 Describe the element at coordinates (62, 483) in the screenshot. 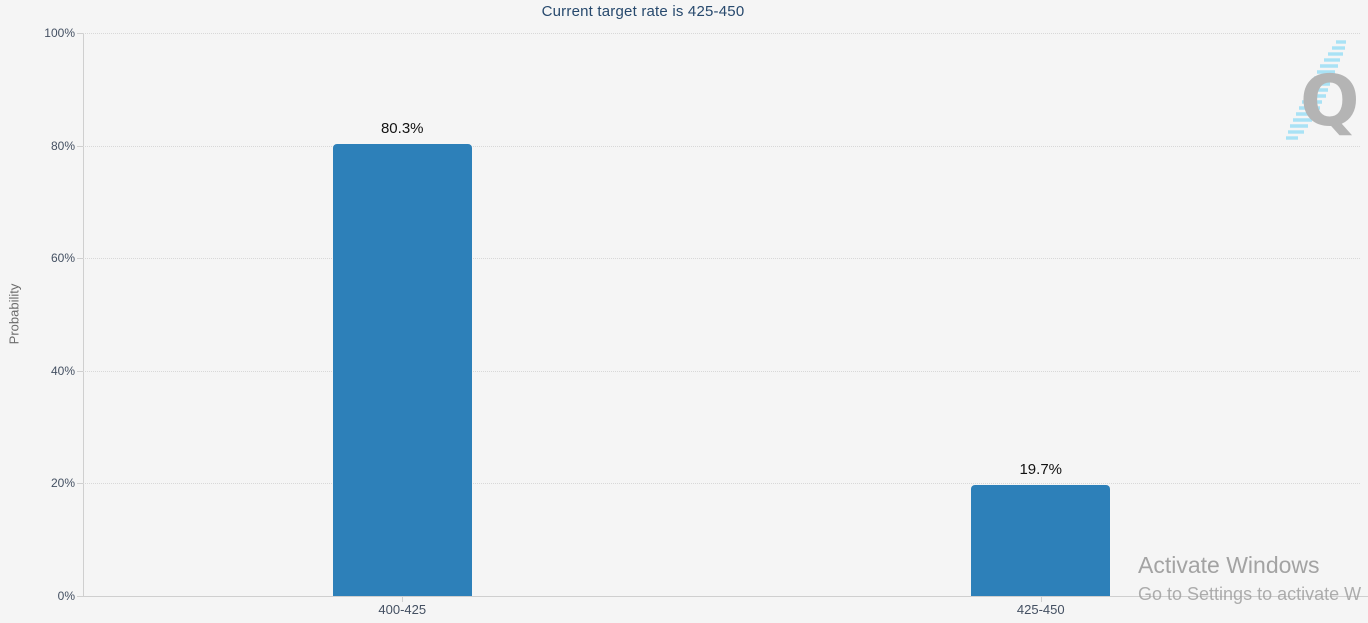

I see `y-tick-label: 20%` at that location.